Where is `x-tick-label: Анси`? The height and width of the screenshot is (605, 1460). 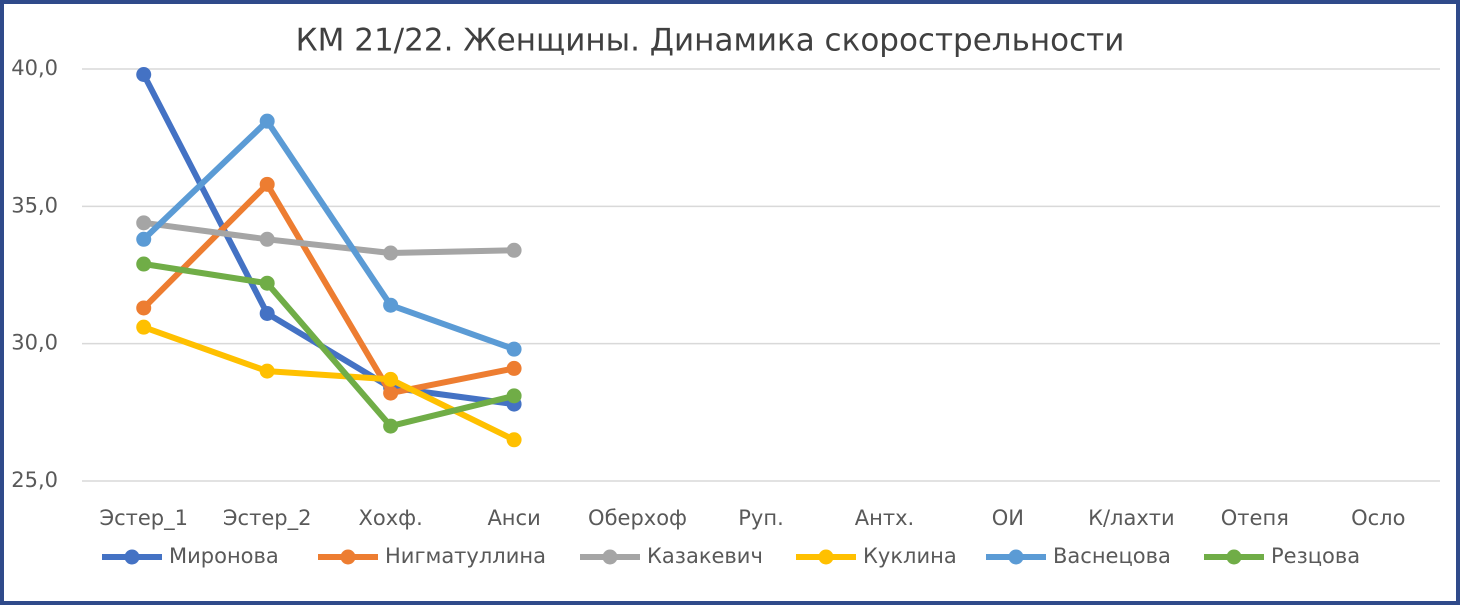 x-tick-label: Анси is located at coordinates (513, 518).